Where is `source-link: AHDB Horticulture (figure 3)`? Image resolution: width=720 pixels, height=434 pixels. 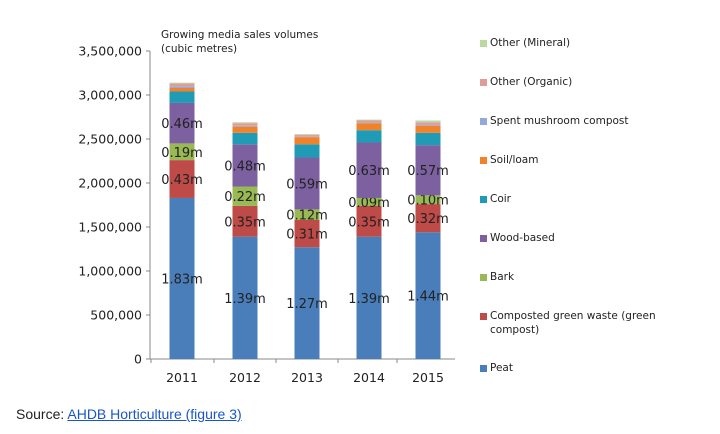
source-link: AHDB Horticulture (figure 3) is located at coordinates (154, 414).